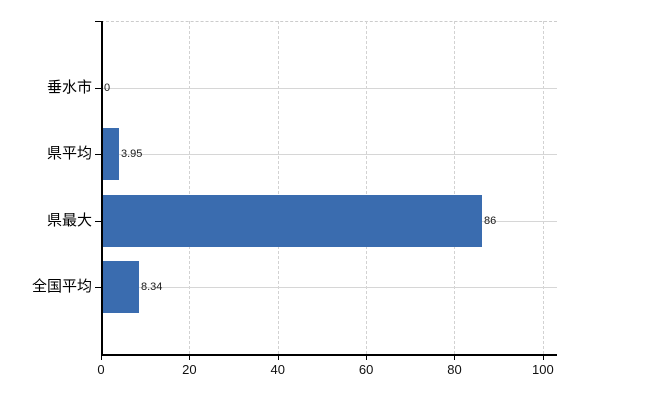  I want to click on category-label: 垂水市, so click(69, 87).